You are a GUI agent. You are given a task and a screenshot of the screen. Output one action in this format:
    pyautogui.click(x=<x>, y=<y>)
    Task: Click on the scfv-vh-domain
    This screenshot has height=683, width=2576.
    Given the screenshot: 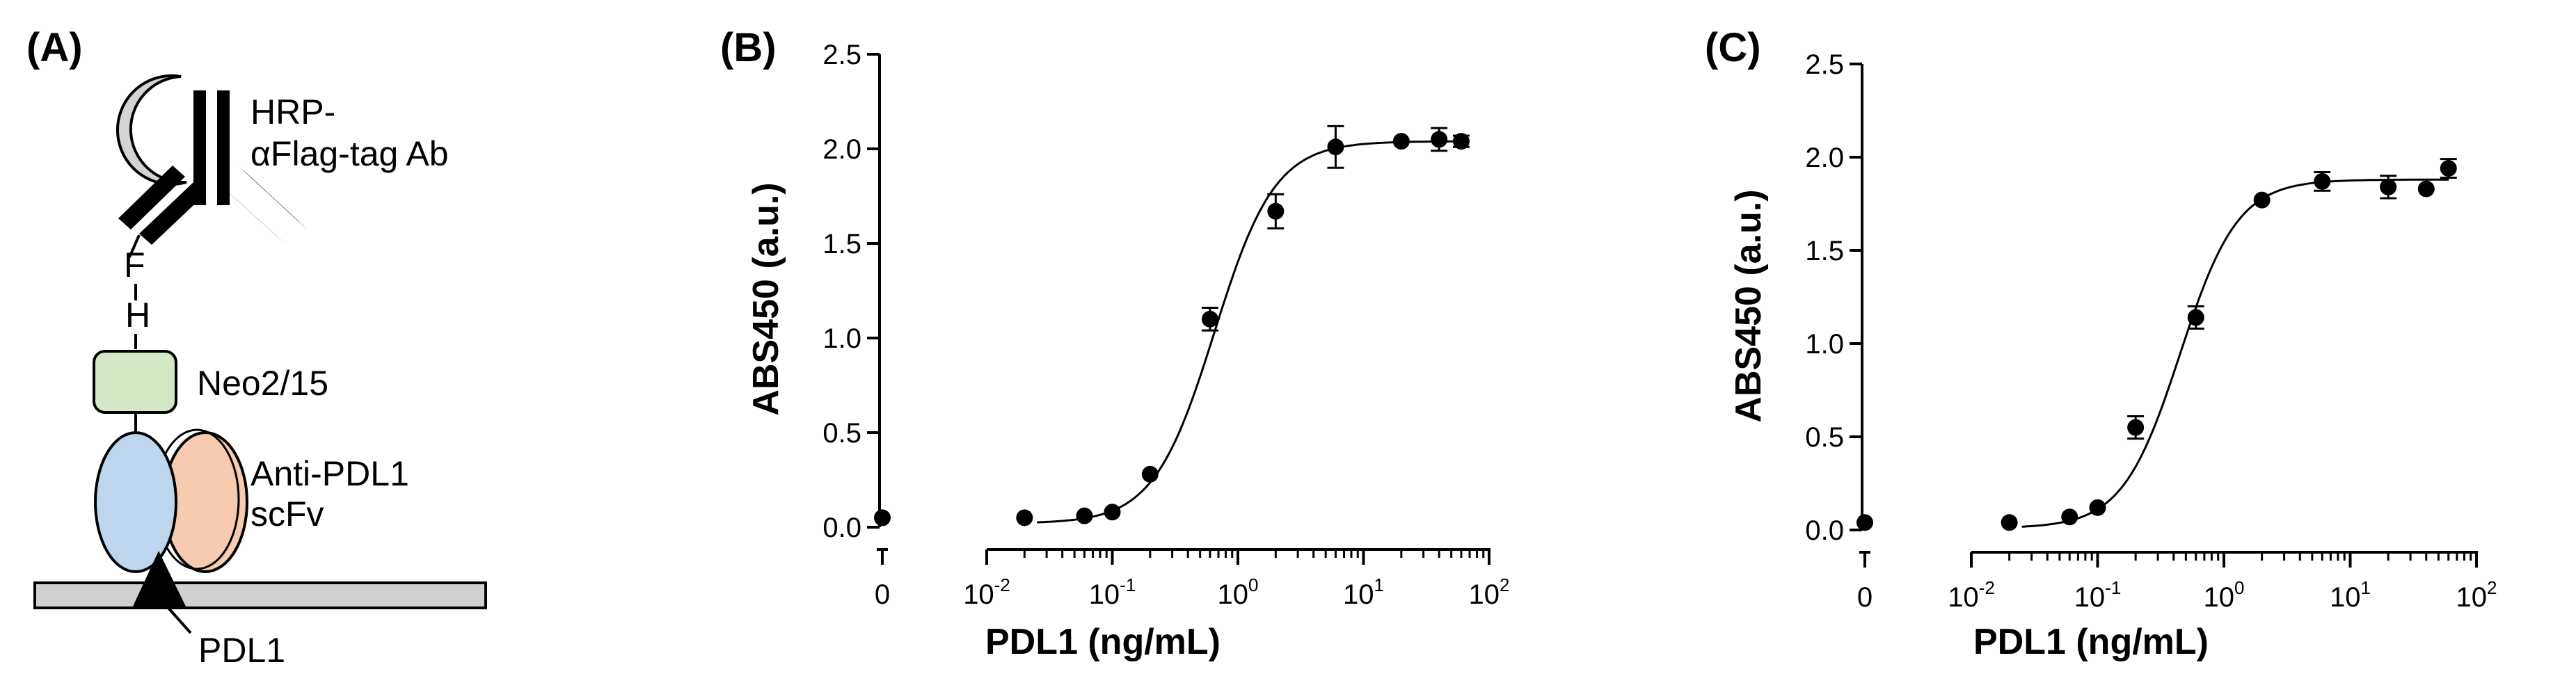 What is the action you would take?
    pyautogui.click(x=135, y=502)
    